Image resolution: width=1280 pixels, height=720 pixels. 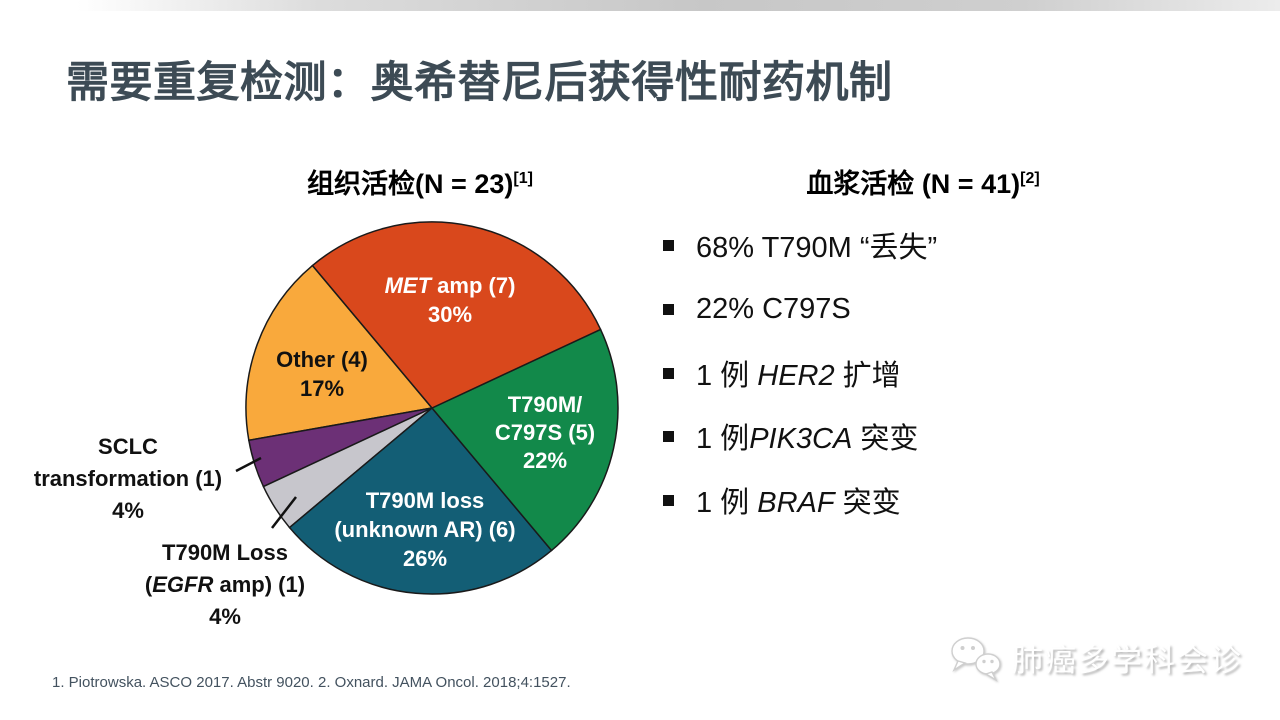 I want to click on egfr-italic: EGFR, so click(x=183, y=584).